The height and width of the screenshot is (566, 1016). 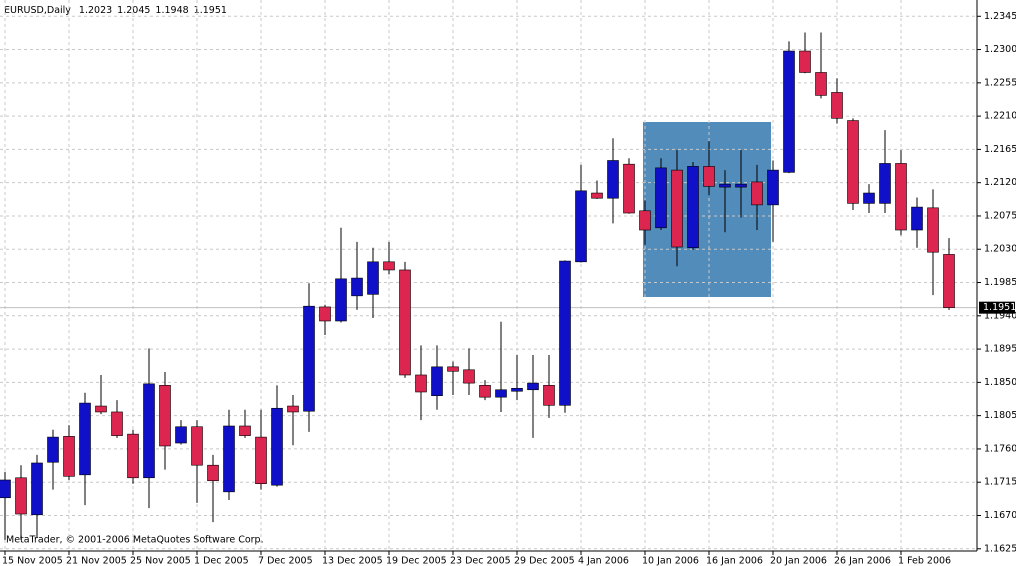 I want to click on y-tick-label: 1.2300, so click(x=1000, y=49).